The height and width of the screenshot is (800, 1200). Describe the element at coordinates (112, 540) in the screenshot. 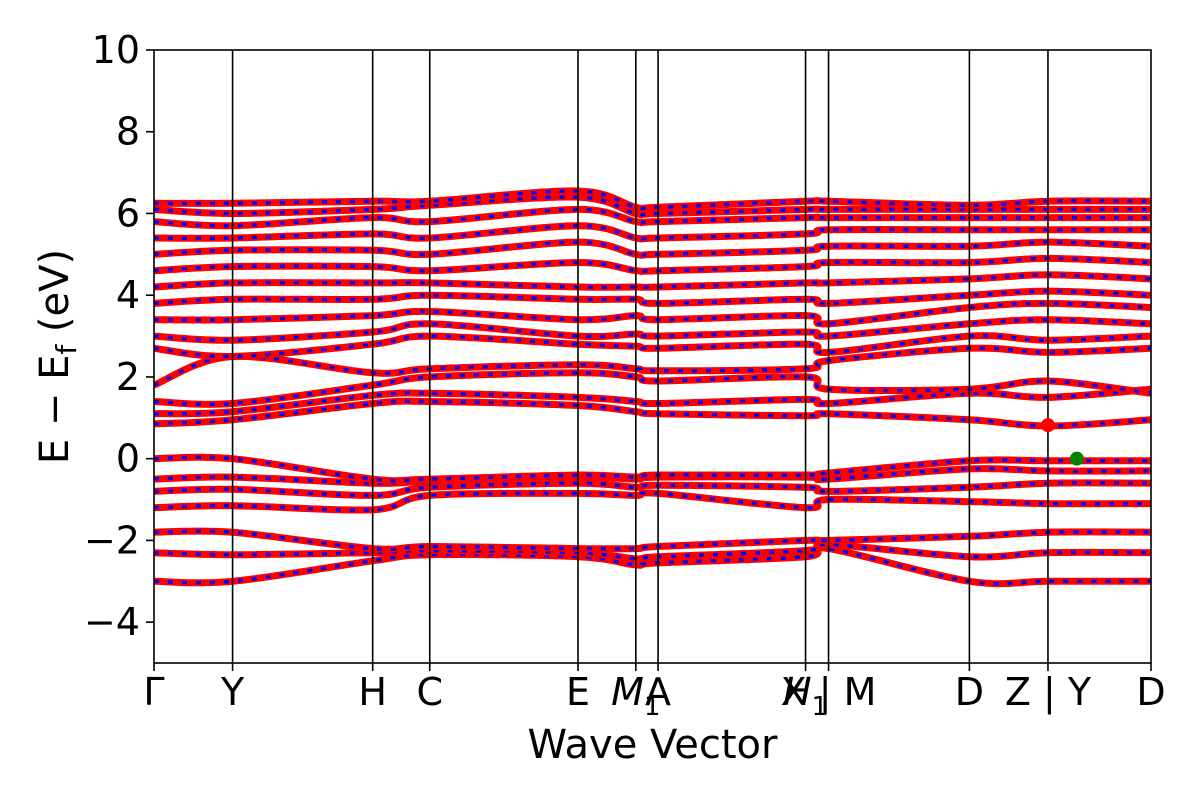

I see `y-tick-label: −2` at that location.